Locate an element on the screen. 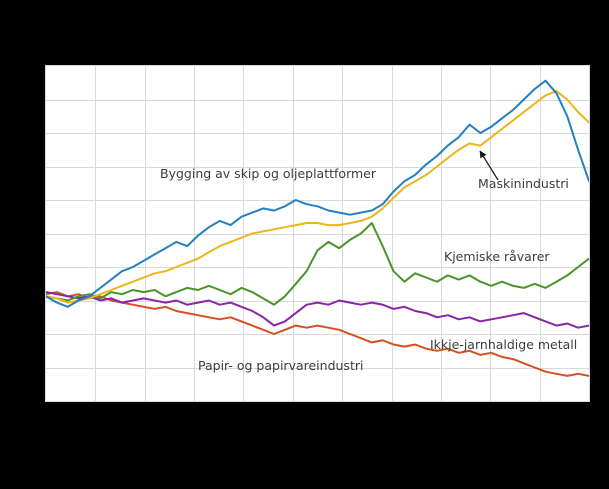 The image size is (609, 489). series-line-metals is located at coordinates (317, 310).